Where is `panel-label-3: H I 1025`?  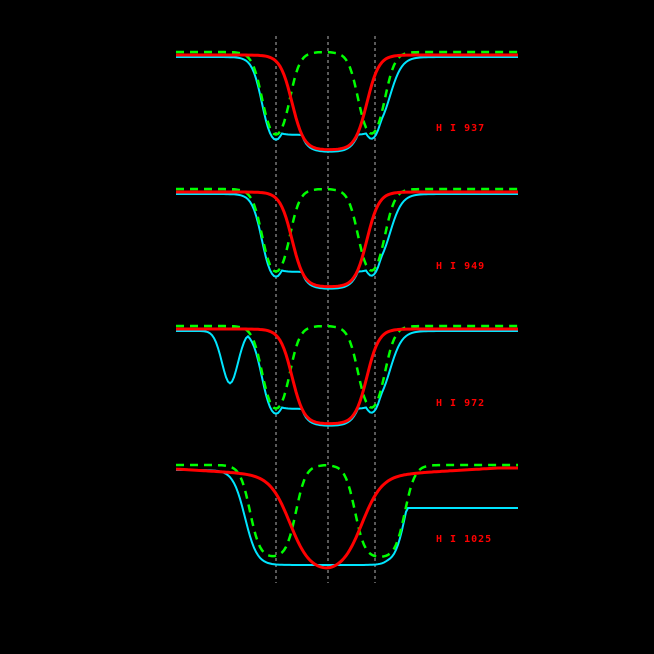
panel-label-3: H I 1025 is located at coordinates (464, 539).